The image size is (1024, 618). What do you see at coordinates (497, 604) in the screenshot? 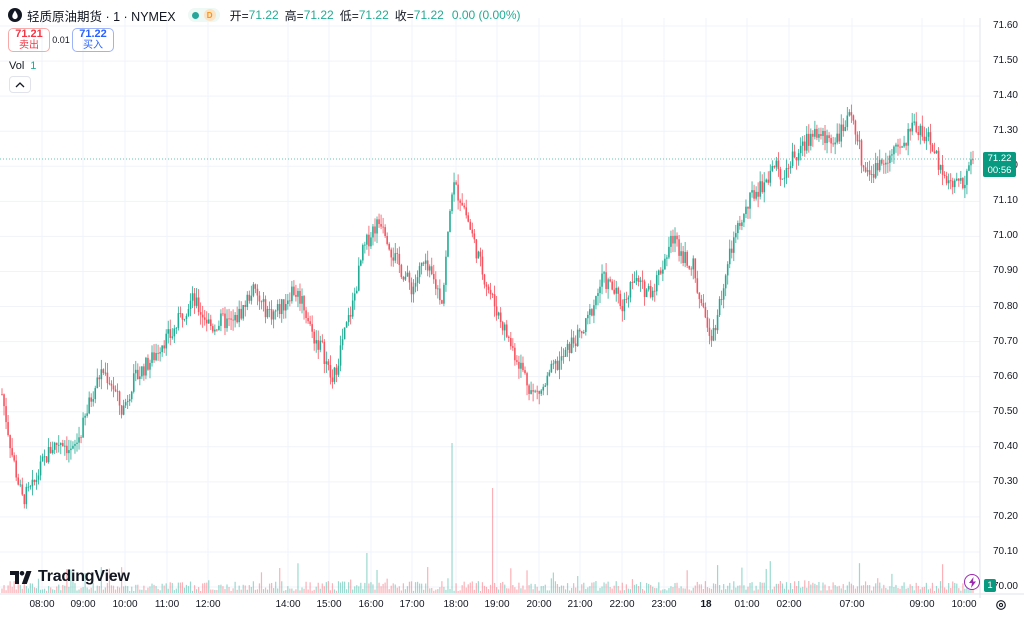
I see `time-tick-label: 19:00` at bounding box center [497, 604].